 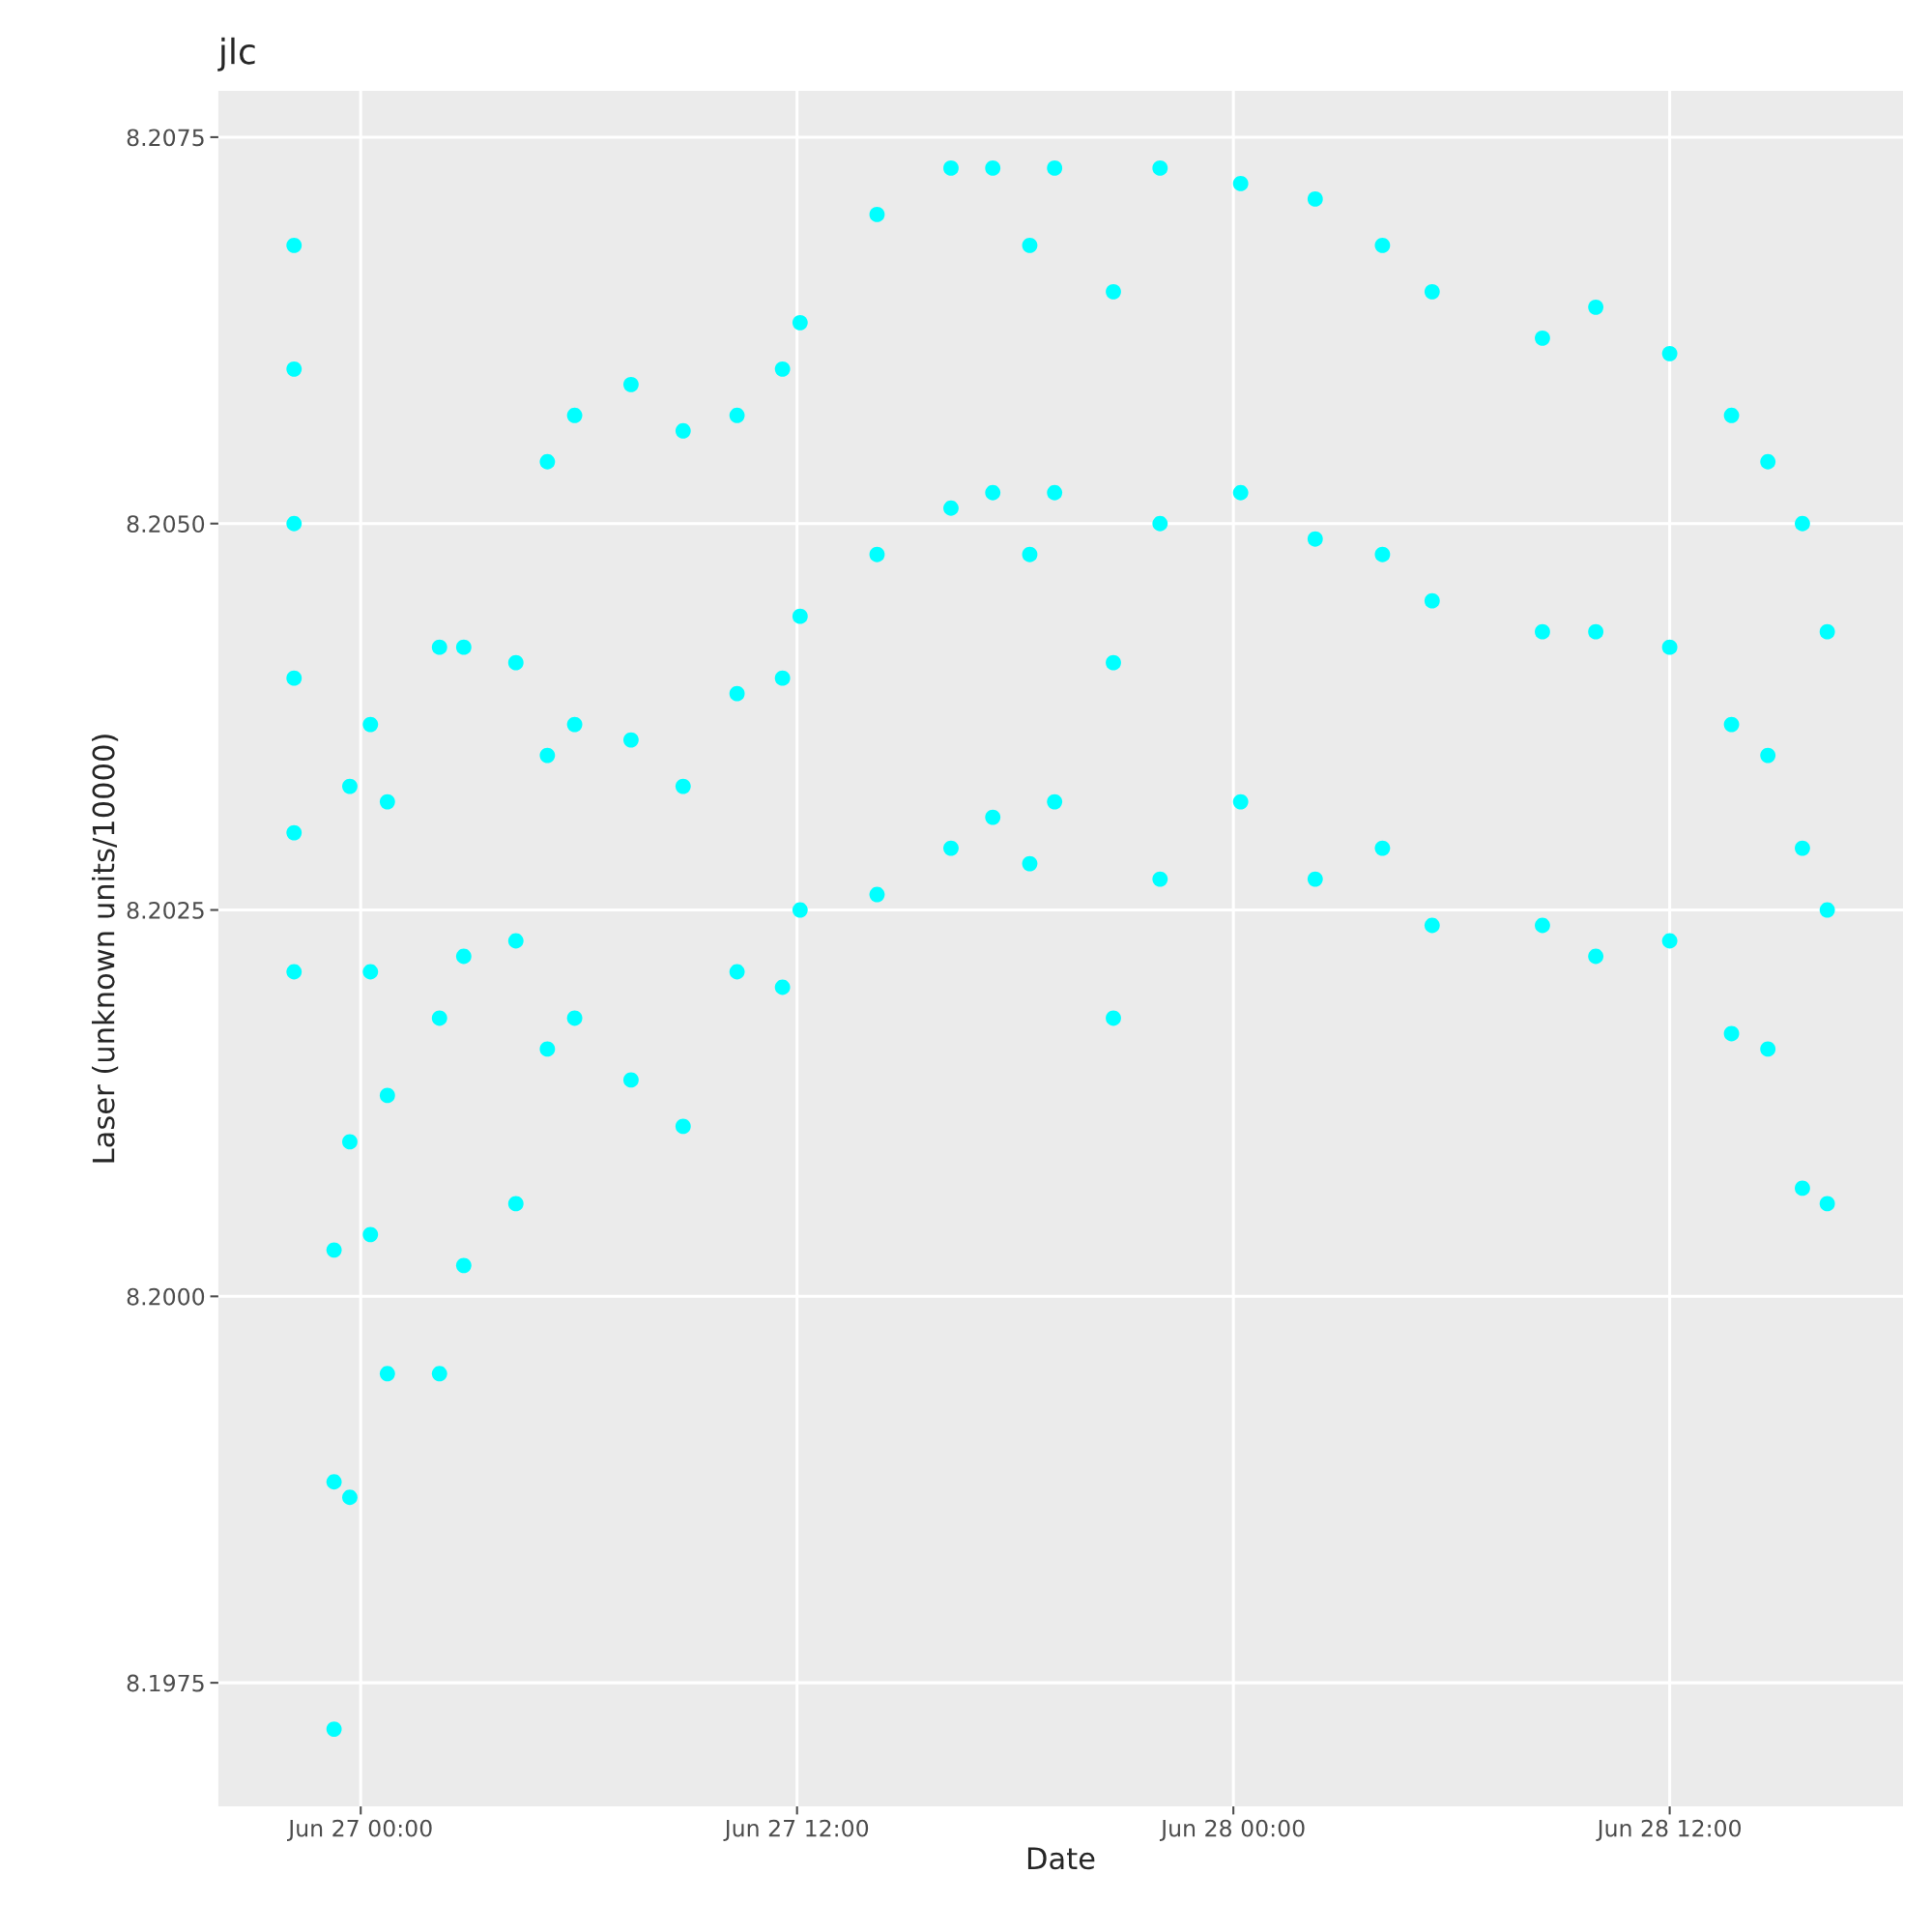 What do you see at coordinates (105, 949) in the screenshot?
I see `y-axis-title: Laser (unknown units/10000)` at bounding box center [105, 949].